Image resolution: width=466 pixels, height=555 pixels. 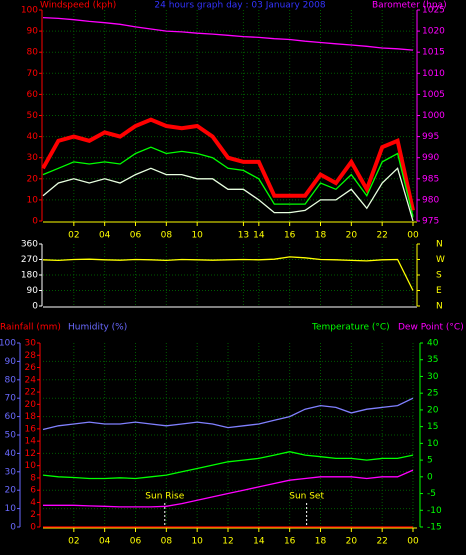 What do you see at coordinates (433, 116) in the screenshot?
I see `y-tick-label: 1000` at bounding box center [433, 116].